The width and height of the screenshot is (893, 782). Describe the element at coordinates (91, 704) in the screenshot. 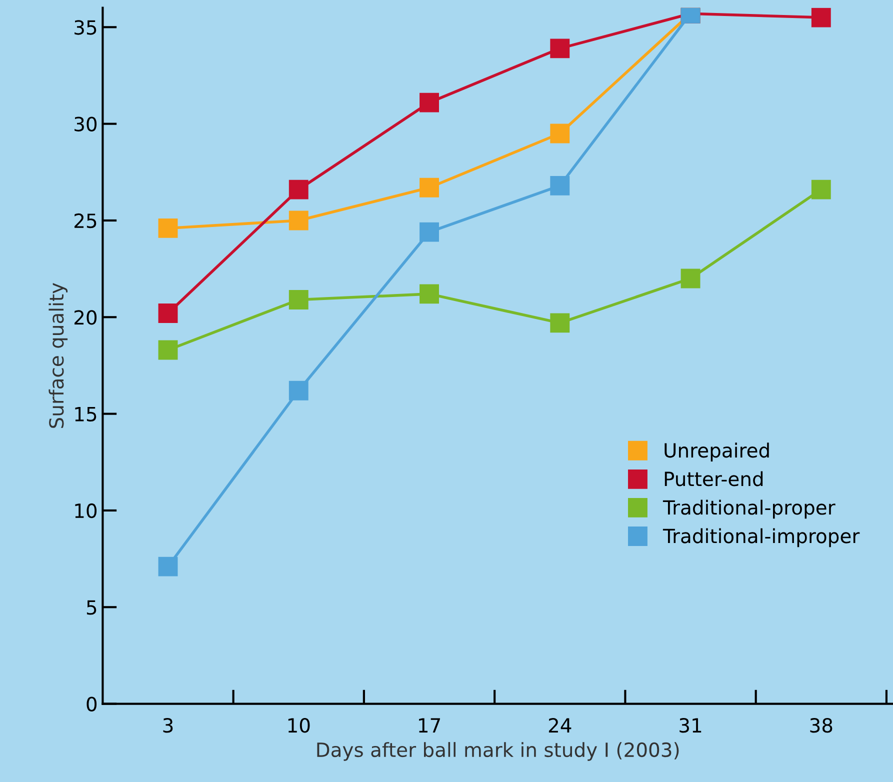

I see `y-tick-label: 0` at that location.